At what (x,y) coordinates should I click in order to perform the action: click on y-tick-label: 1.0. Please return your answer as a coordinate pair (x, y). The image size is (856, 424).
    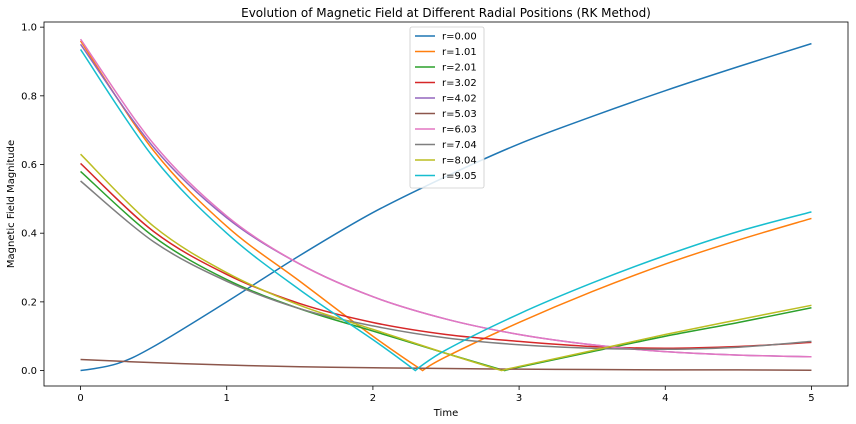
    Looking at the image, I should click on (29, 28).